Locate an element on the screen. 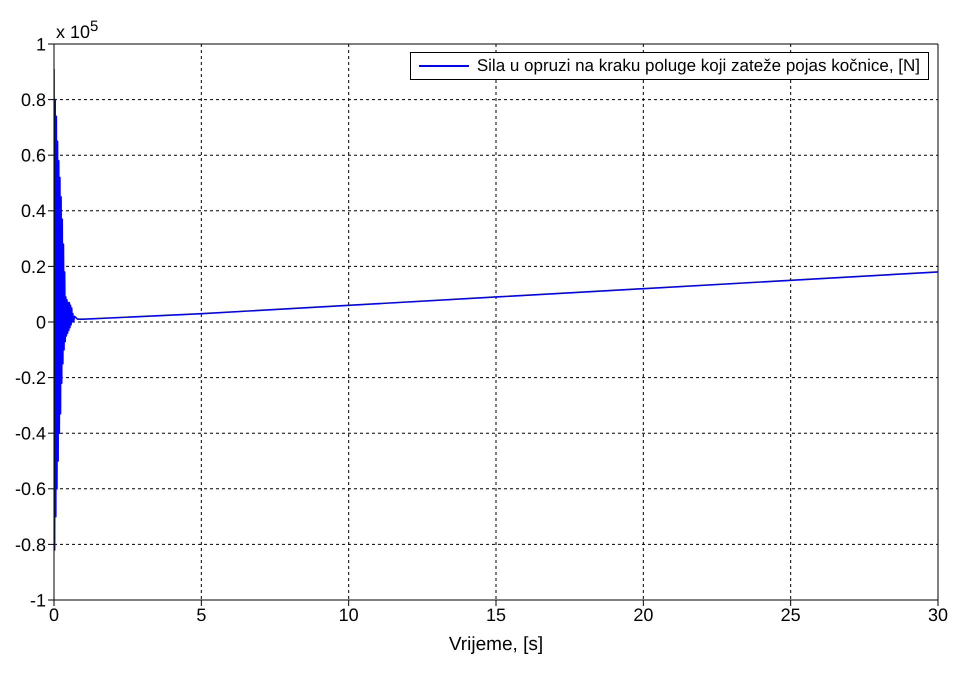 The width and height of the screenshot is (963, 694). y-tick-label: 0.2 is located at coordinates (33, 266).